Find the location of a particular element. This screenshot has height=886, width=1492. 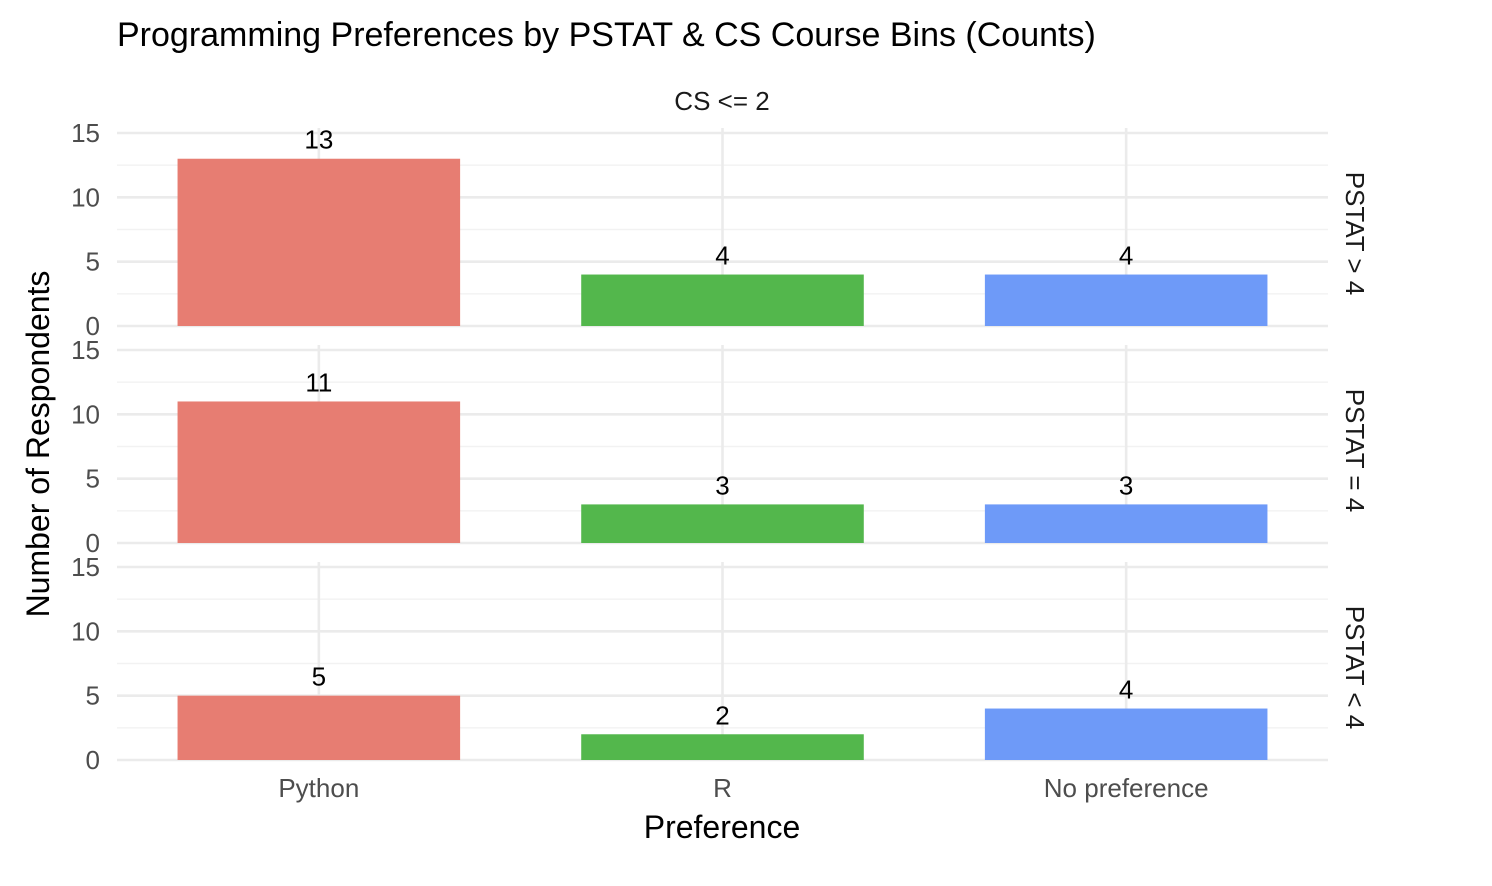

row-strip-label: PSTAT = 4 is located at coordinates (1355, 451).